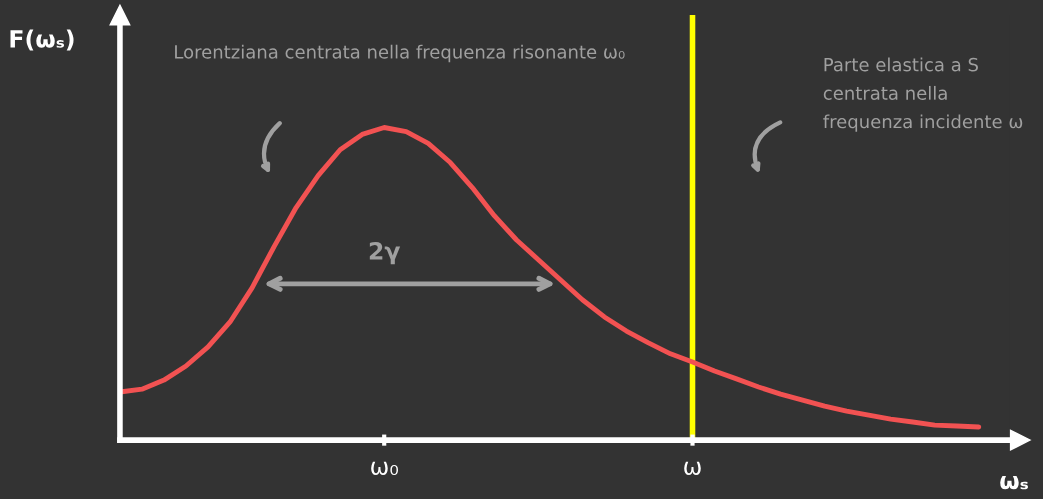  I want to click on text: Lorentziana centrata nella frequenza risonante ω₀, so click(400, 53).